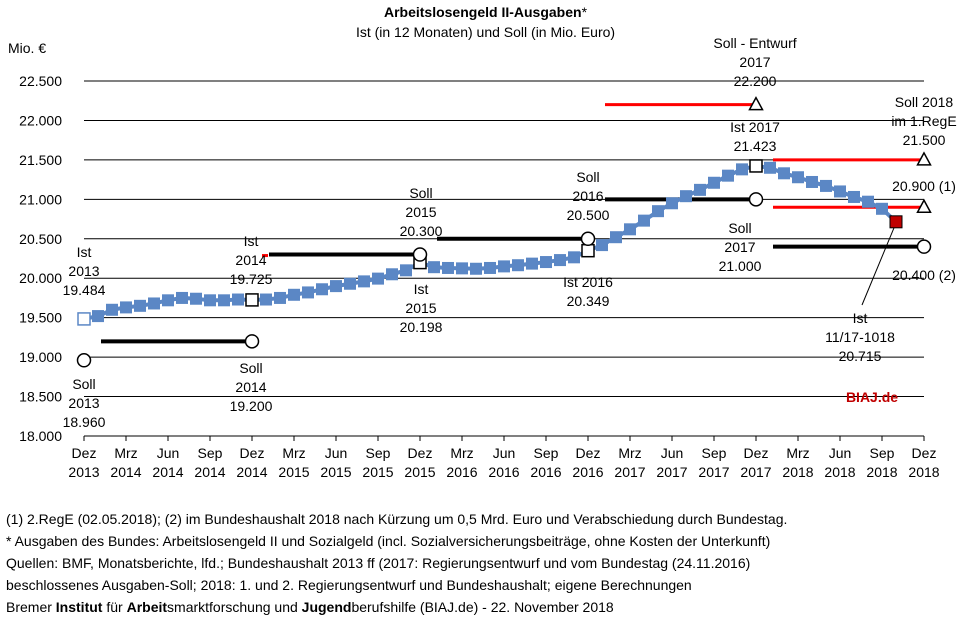 The height and width of the screenshot is (625, 971). What do you see at coordinates (40, 199) in the screenshot?
I see `y-tick-label-6: 21.000` at bounding box center [40, 199].